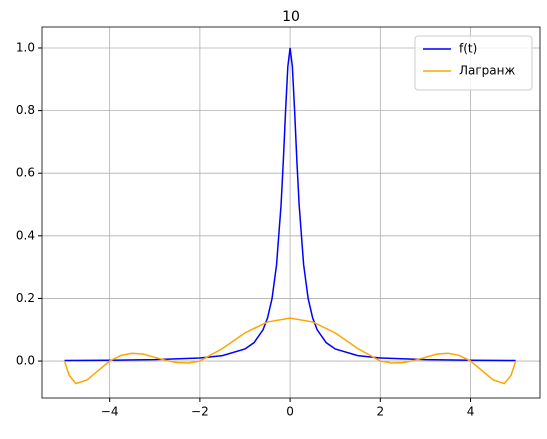 Image resolution: width=547 pixels, height=439 pixels. I want to click on x-tick-label: −4, so click(110, 412).